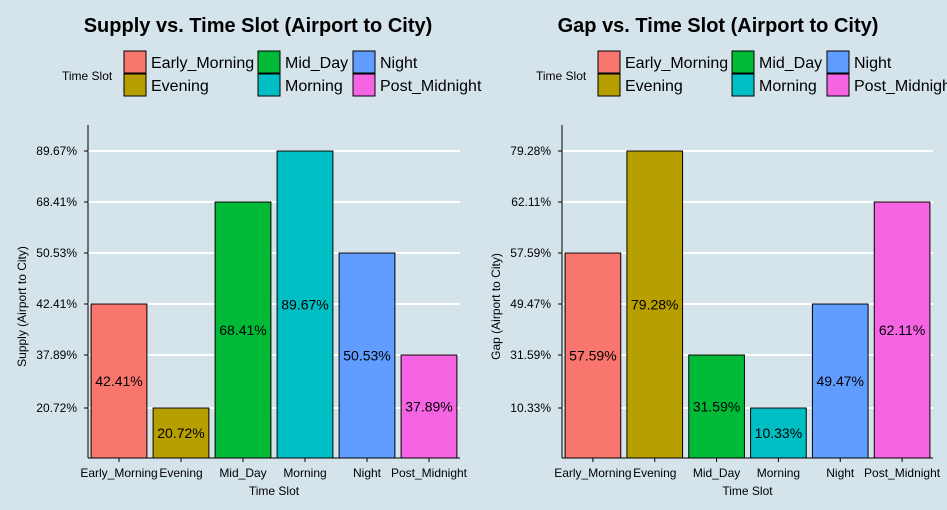 Image resolution: width=947 pixels, height=510 pixels. Describe the element at coordinates (530, 304) in the screenshot. I see `y-tick-label: 49.47%` at that location.